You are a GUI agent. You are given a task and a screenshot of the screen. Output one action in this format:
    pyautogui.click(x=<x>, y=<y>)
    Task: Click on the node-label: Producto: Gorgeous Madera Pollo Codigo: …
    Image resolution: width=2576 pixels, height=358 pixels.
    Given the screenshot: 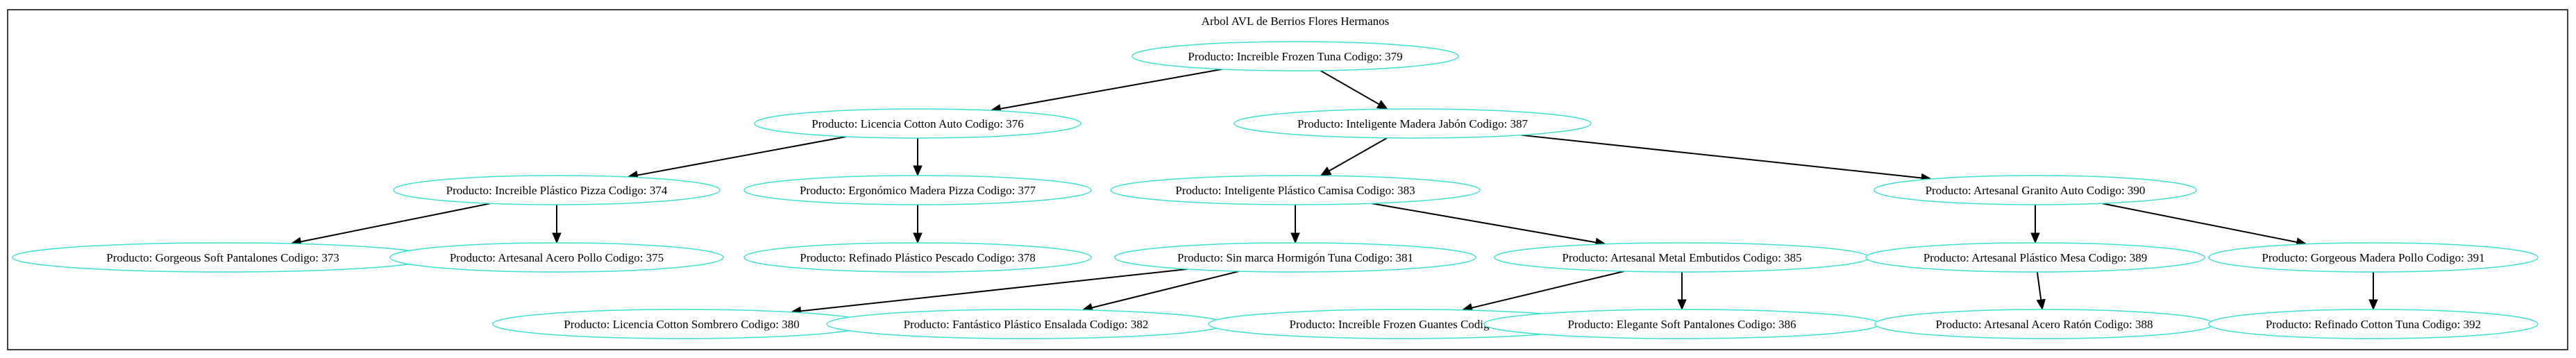 What is the action you would take?
    pyautogui.click(x=2373, y=257)
    